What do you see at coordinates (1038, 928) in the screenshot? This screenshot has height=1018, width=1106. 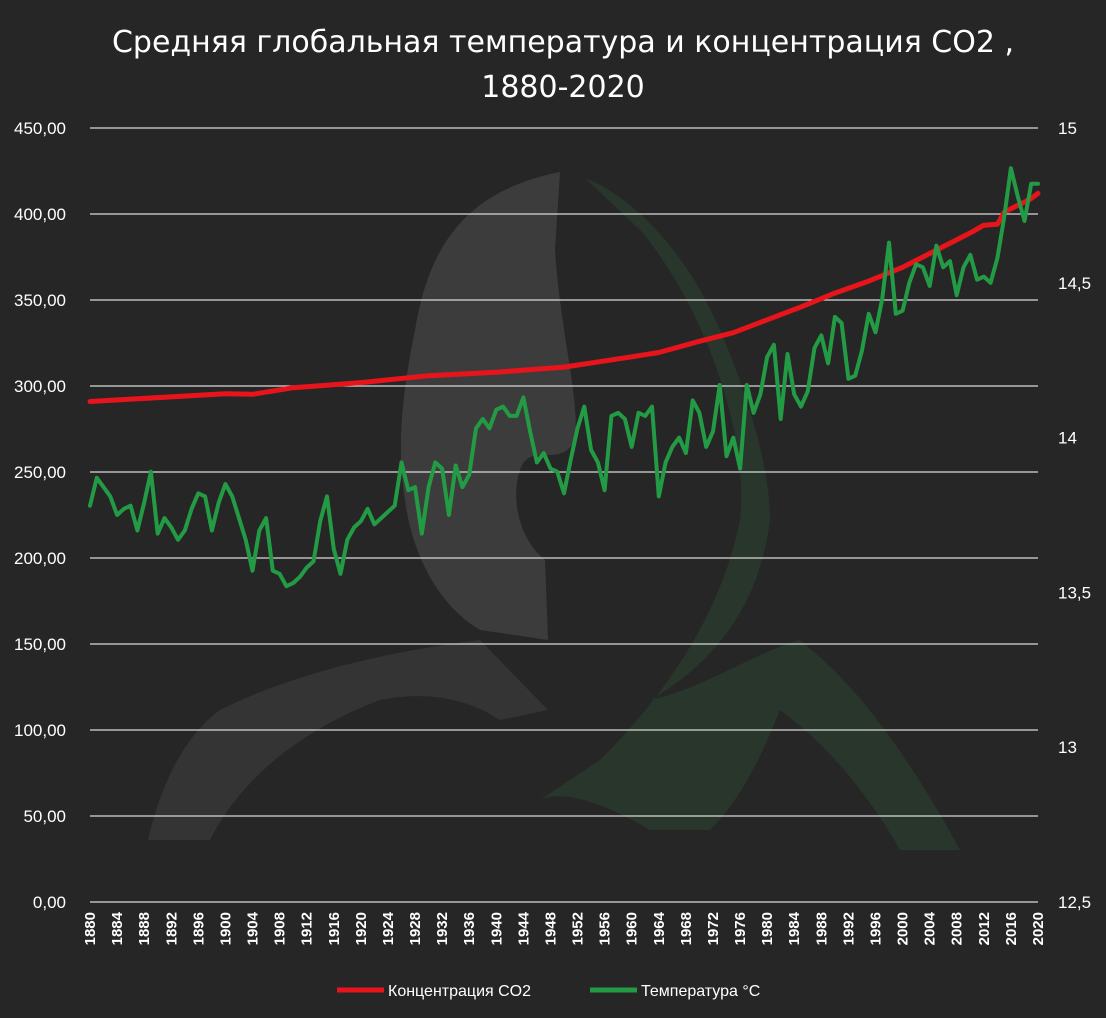 I see `x-tick-label: 2020` at bounding box center [1038, 928].